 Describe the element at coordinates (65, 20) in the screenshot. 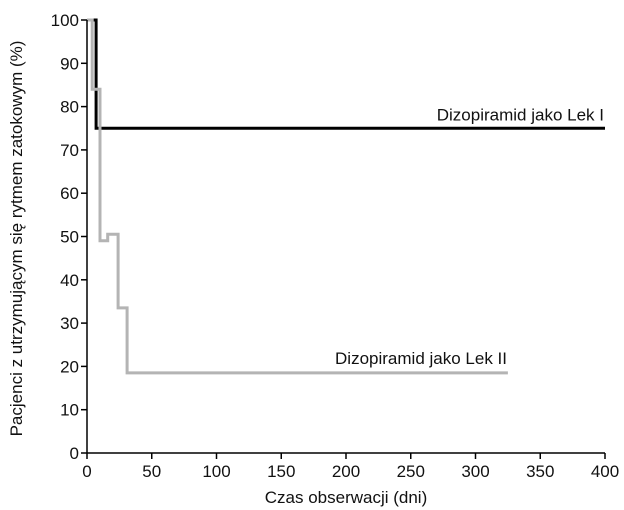

I see `y-tick-label: 100` at that location.